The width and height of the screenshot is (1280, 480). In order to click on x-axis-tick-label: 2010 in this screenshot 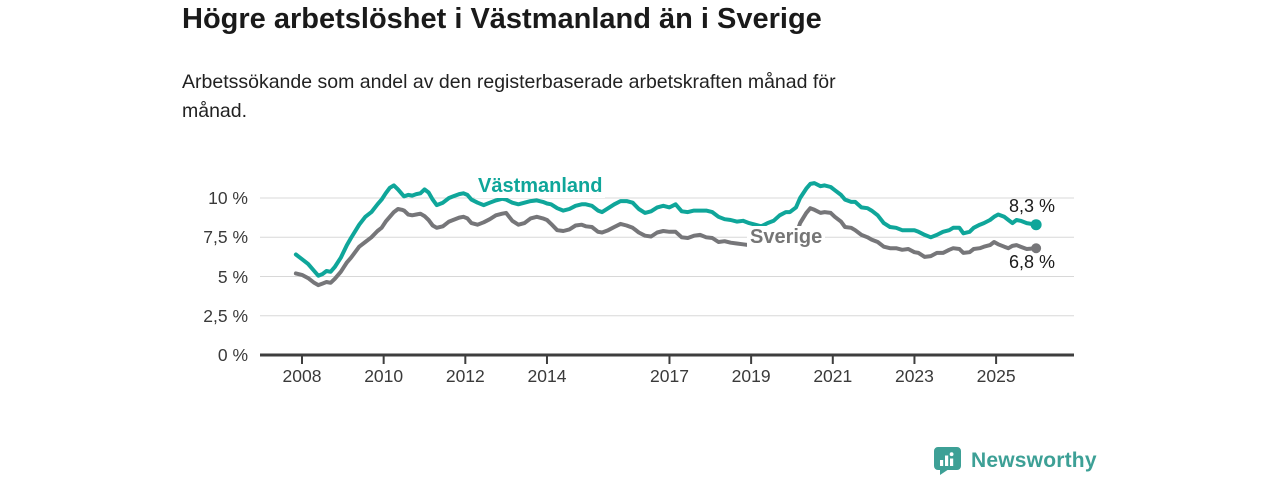, I will do `click(384, 376)`.